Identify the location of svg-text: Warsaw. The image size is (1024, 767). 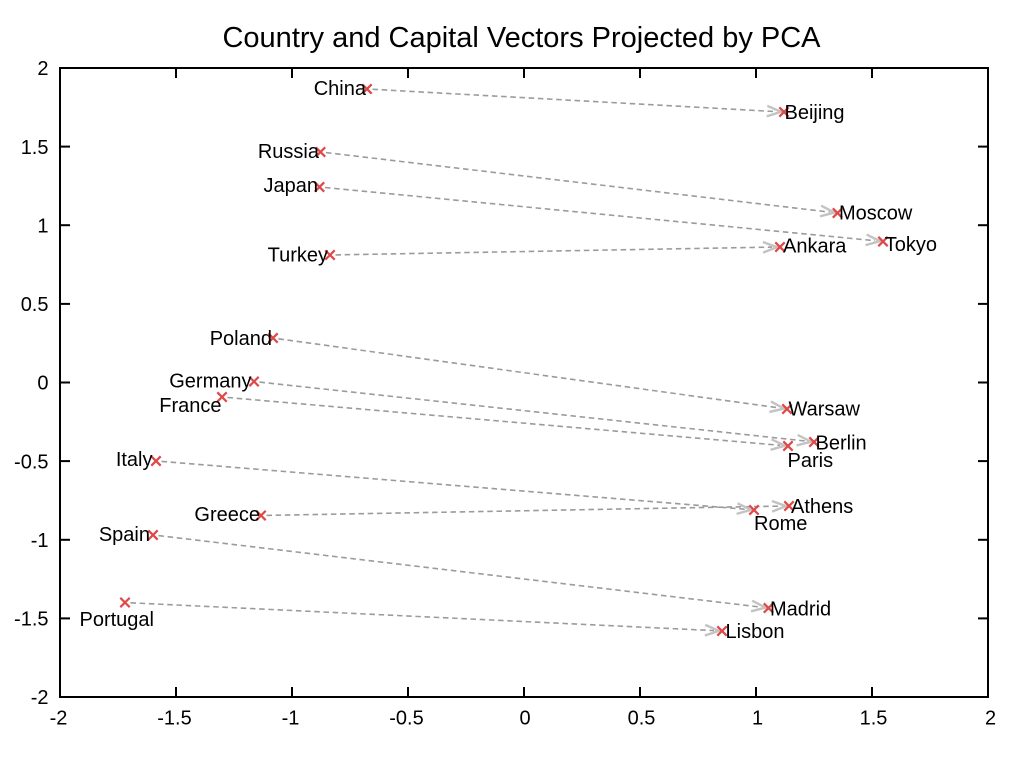
(825, 410).